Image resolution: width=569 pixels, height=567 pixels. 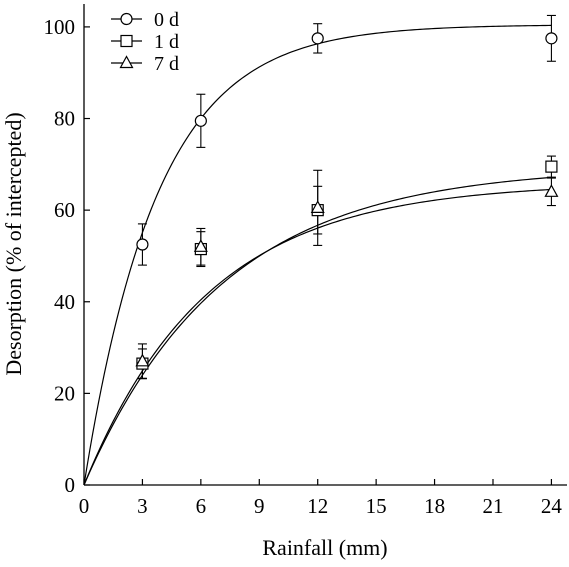 I want to click on x-tick-label: 0, so click(x=84, y=506).